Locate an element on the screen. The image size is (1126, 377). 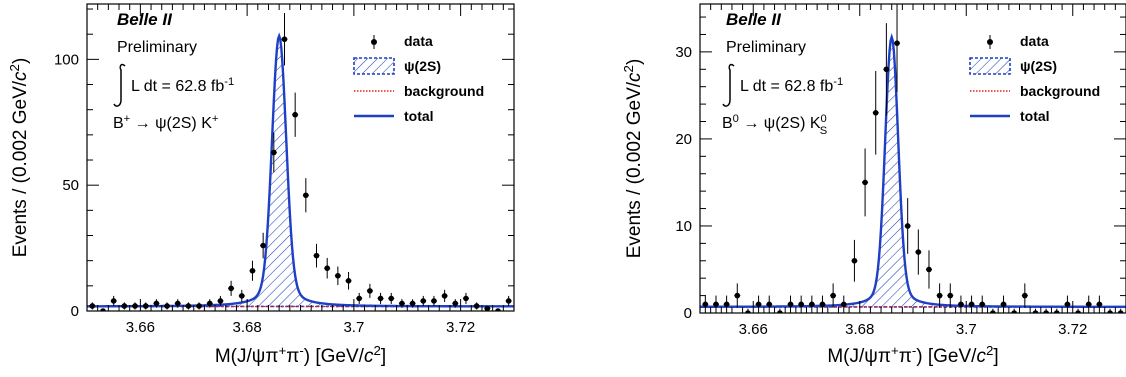
label-part: B is located at coordinates (727, 123).